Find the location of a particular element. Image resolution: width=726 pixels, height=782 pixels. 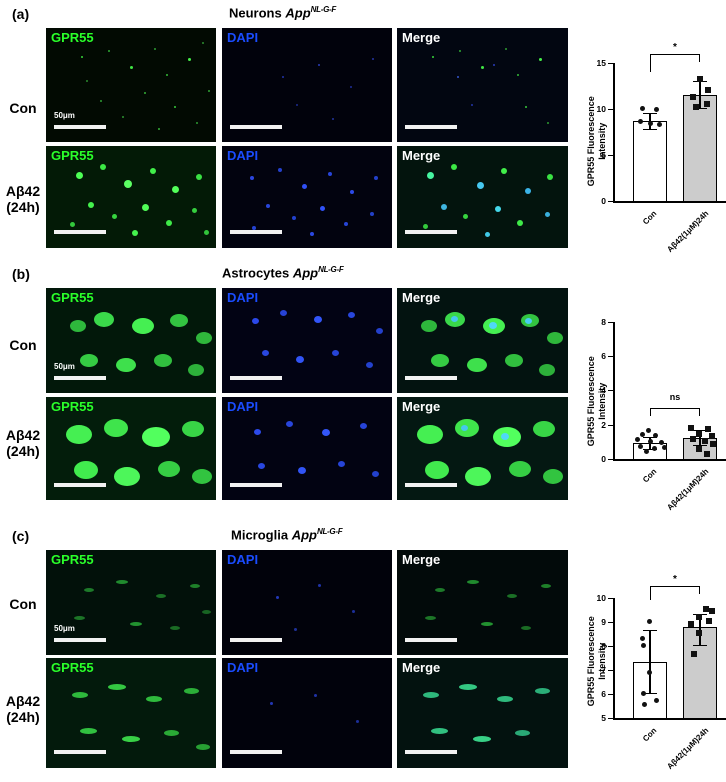

panel-b-significance-bracket is located at coordinates (652, 365).